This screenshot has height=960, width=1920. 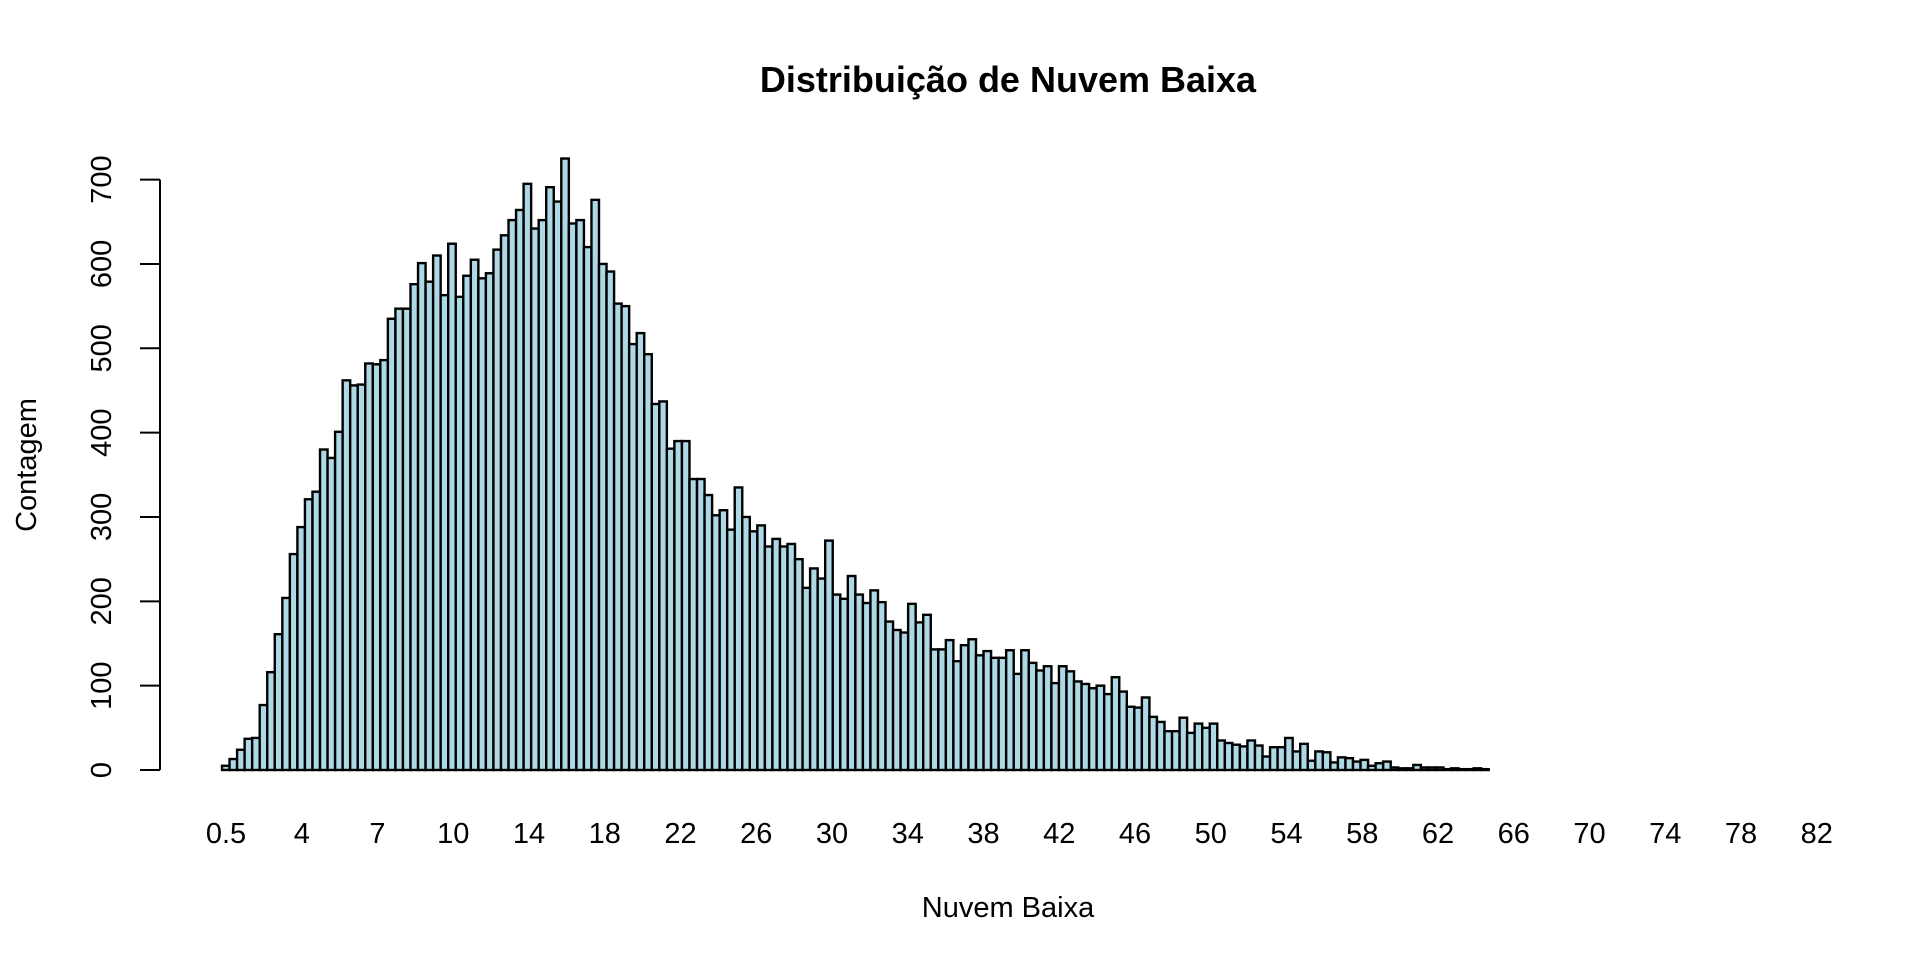 I want to click on y-axis-label: Contagem, so click(x=27, y=465).